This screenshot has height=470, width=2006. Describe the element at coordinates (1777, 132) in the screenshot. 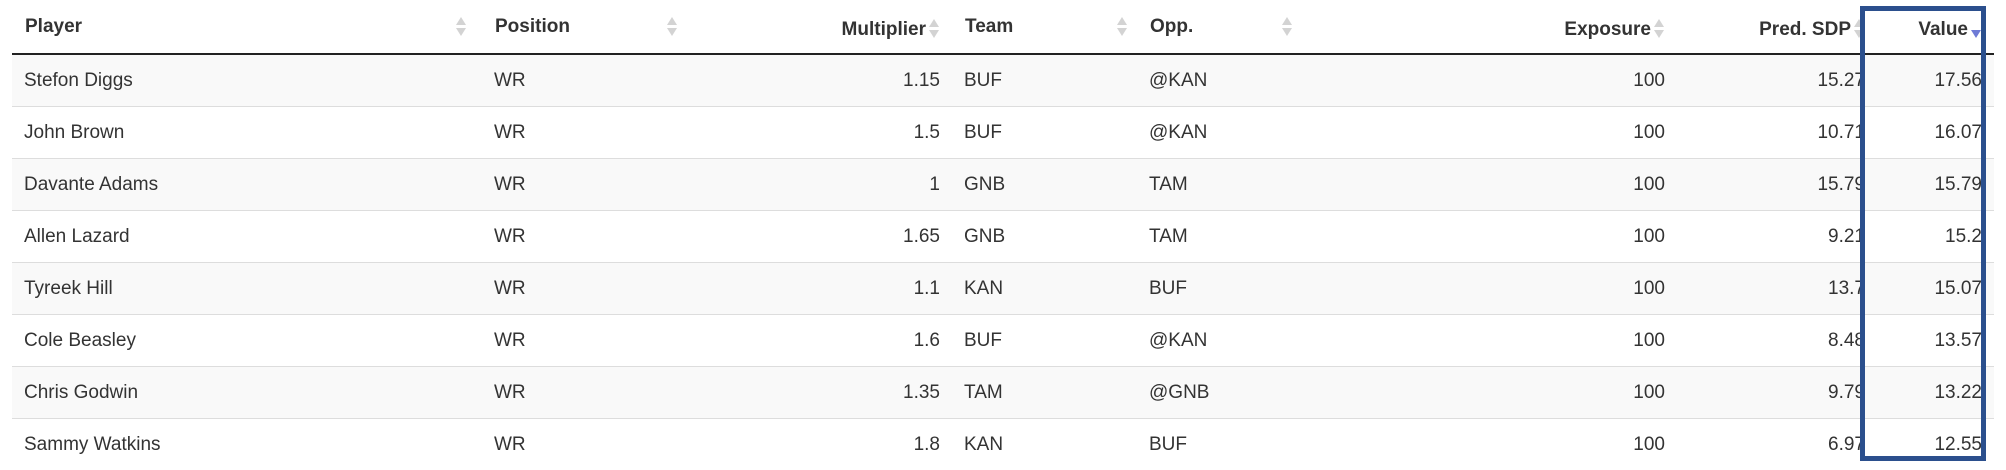

I see `cell-pred-sdp: 10.71` at that location.